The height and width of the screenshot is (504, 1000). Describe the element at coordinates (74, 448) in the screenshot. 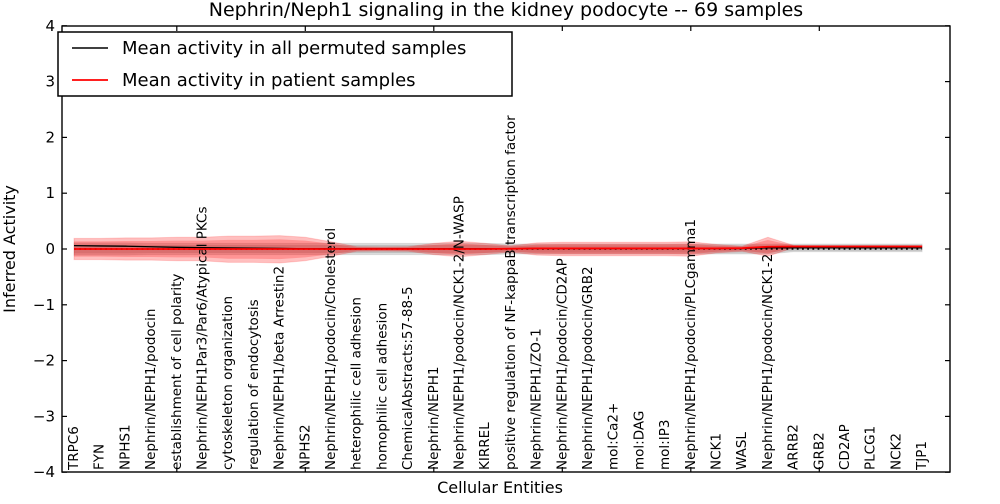

I see `x-category-label: TRPC6` at that location.